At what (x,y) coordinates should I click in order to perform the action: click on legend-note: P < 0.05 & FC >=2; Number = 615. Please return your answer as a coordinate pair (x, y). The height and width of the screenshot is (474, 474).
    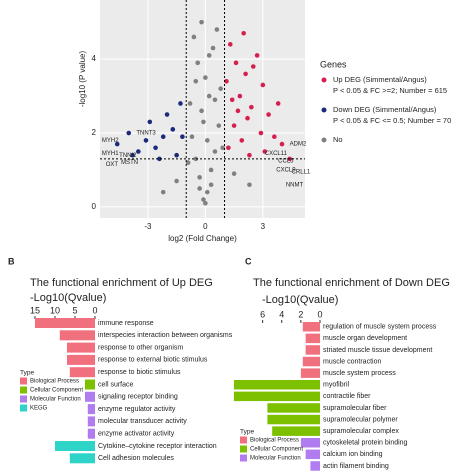
    Looking at the image, I should click on (390, 90).